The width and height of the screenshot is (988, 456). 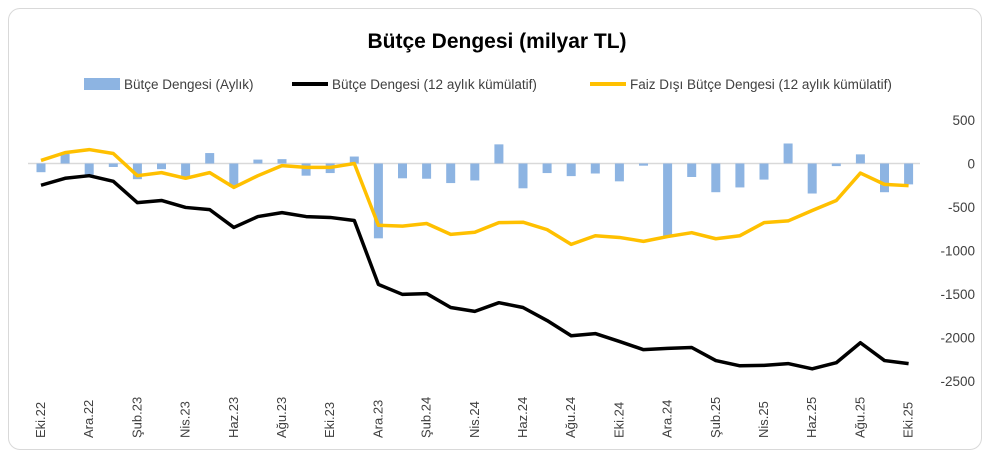 I want to click on x-tick-label: Nis.24, so click(x=474, y=419).